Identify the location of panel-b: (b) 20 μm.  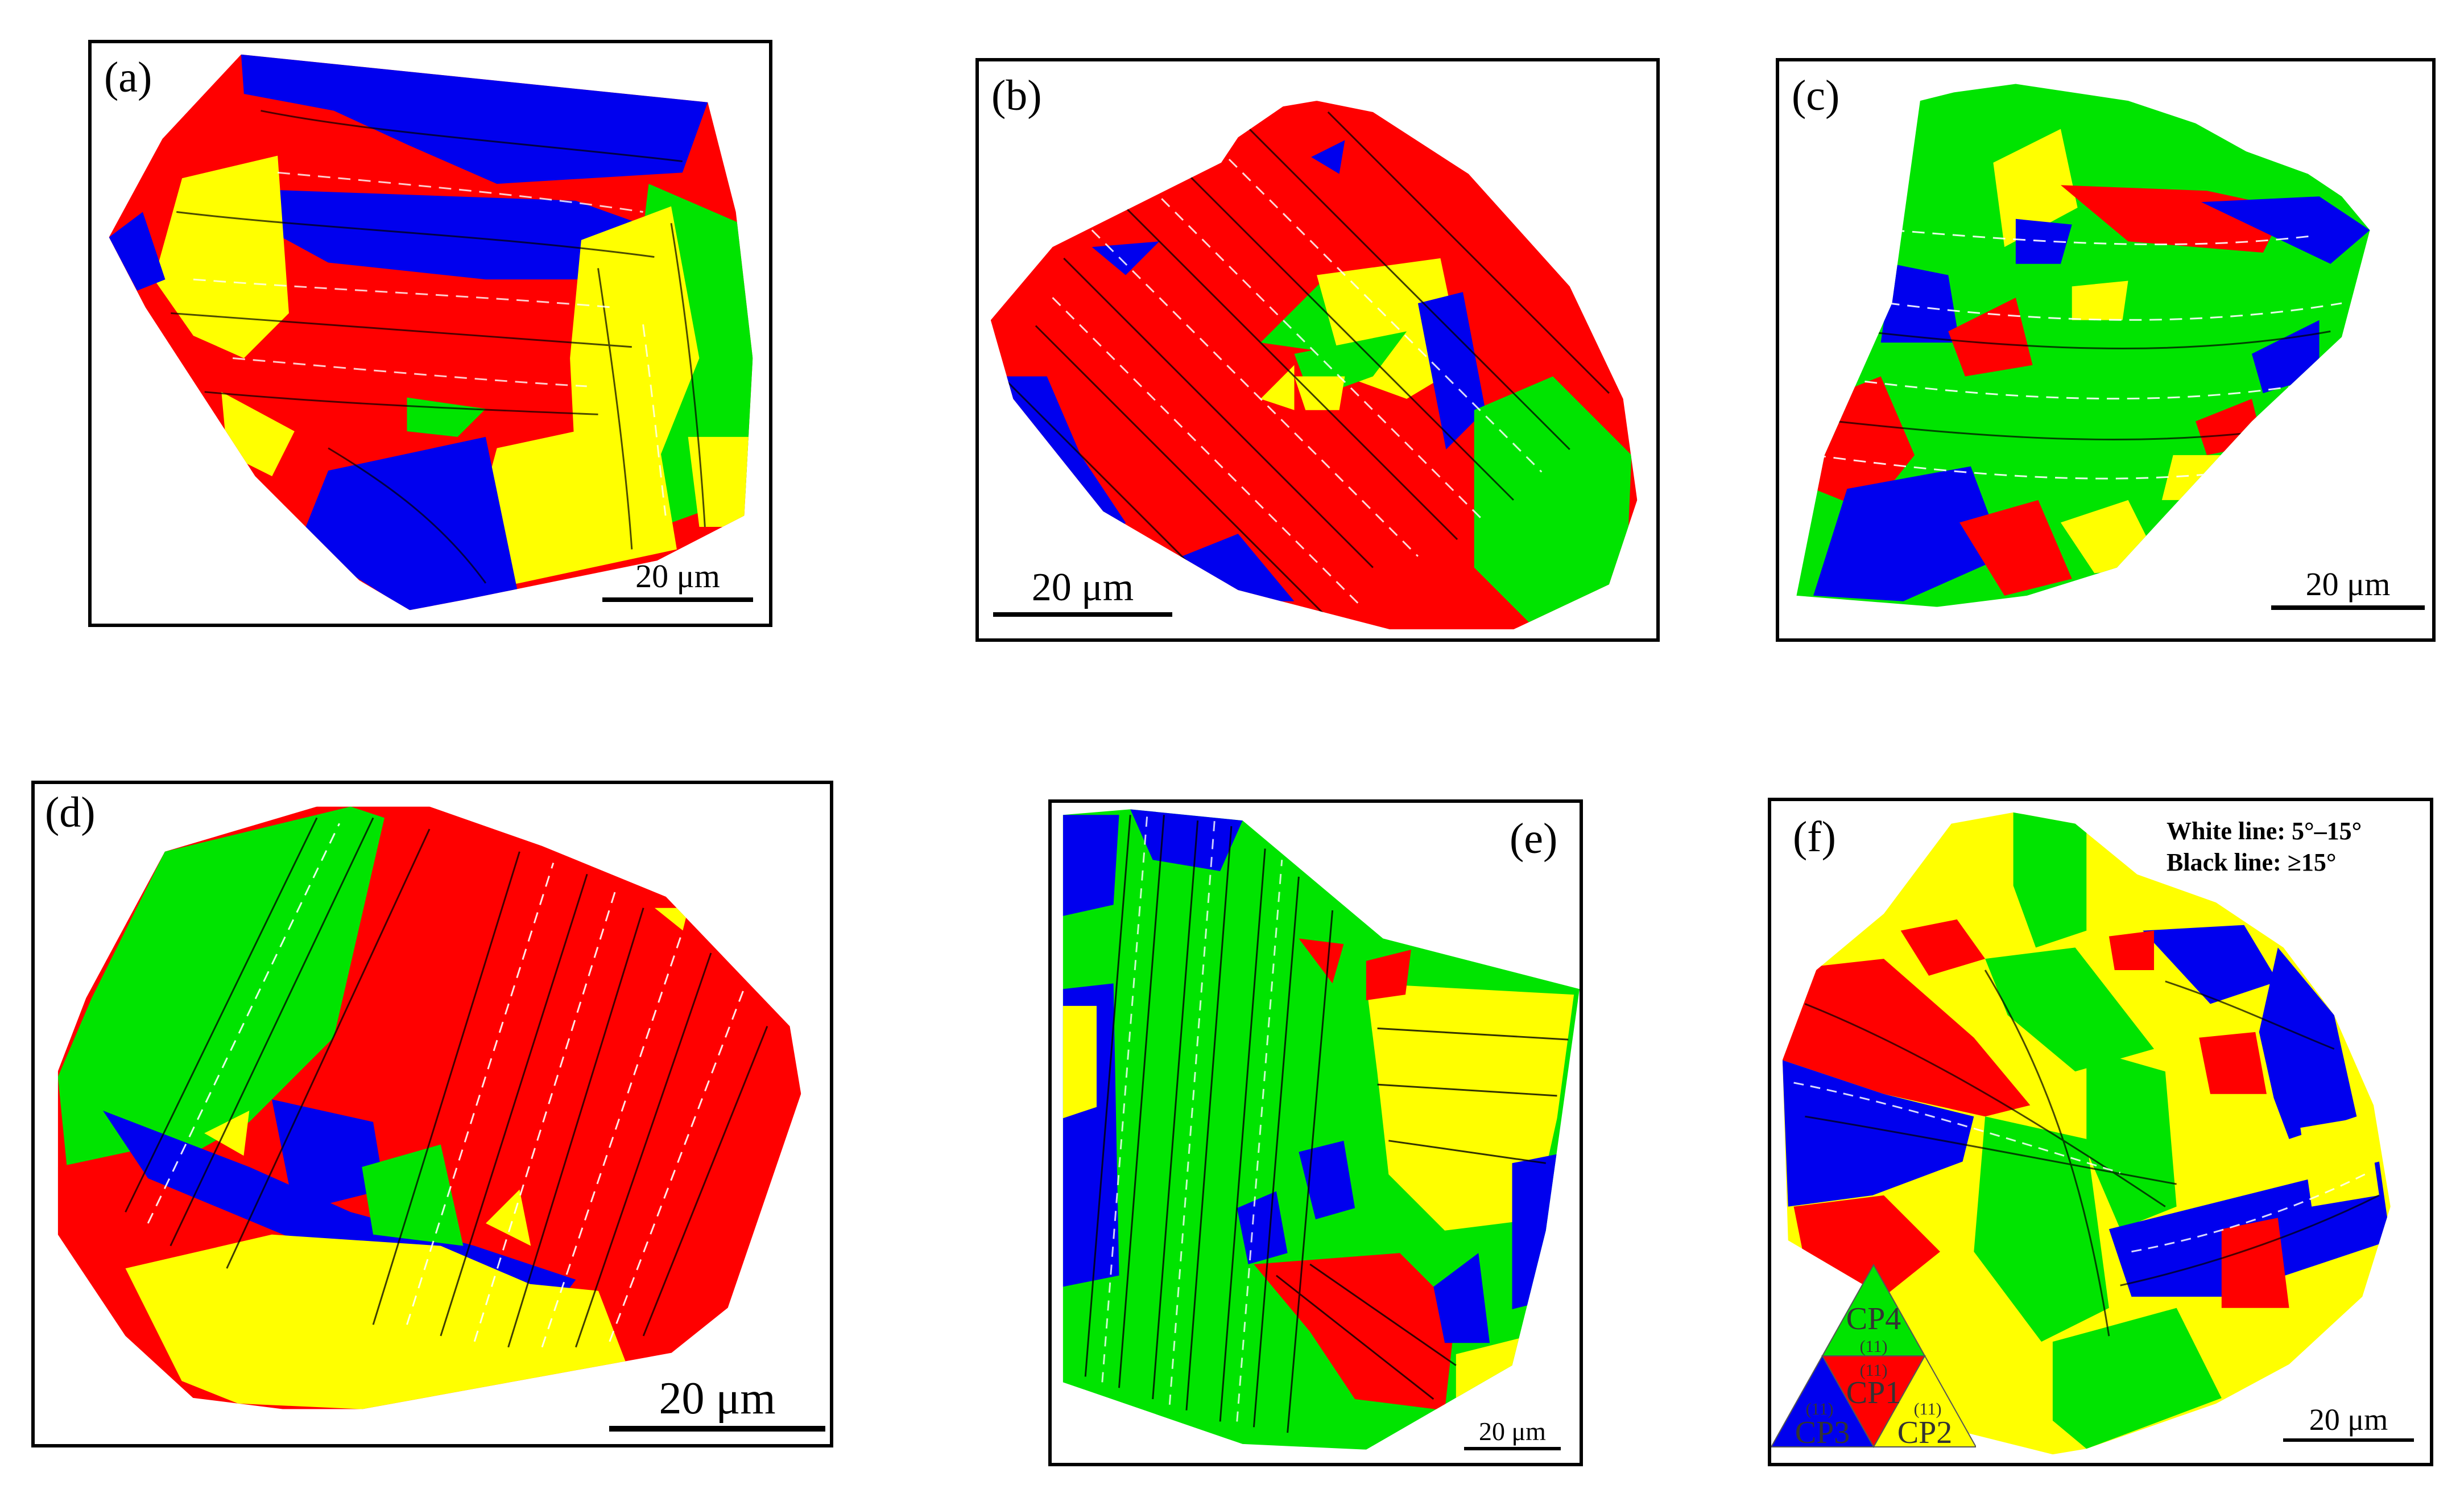
(1318, 350).